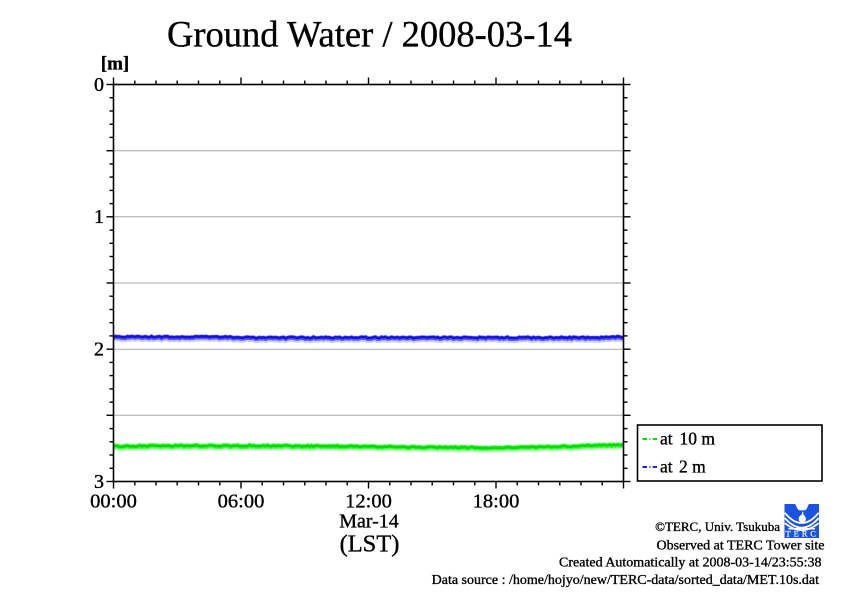  I want to click on svg-text: 1, so click(99, 217).